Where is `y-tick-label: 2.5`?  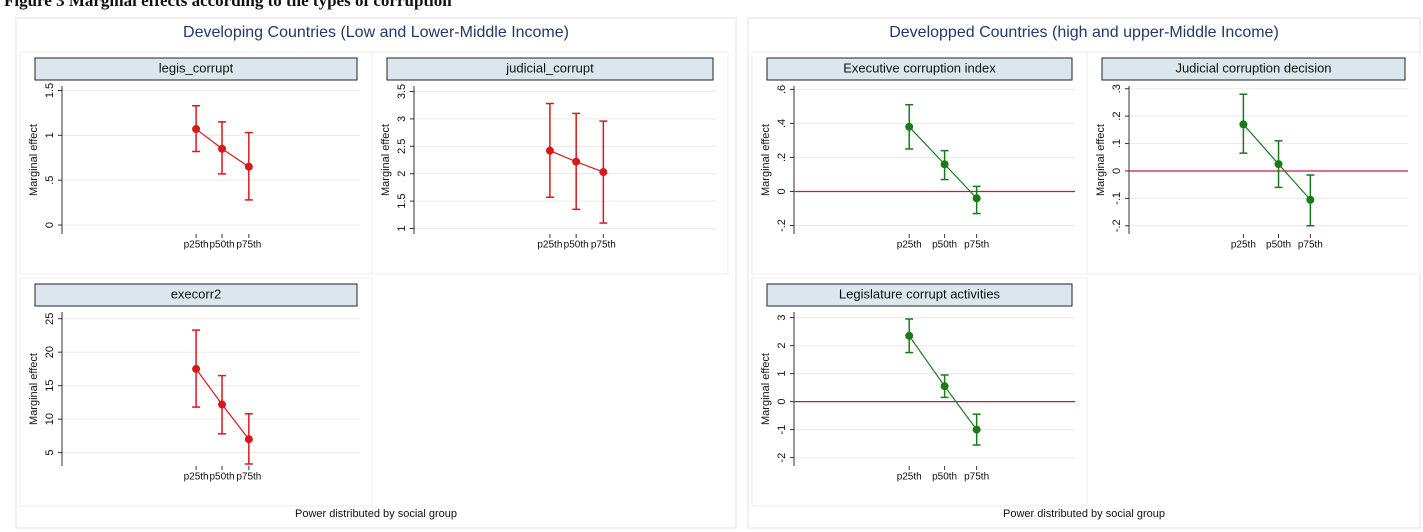 y-tick-label: 2.5 is located at coordinates (402, 146).